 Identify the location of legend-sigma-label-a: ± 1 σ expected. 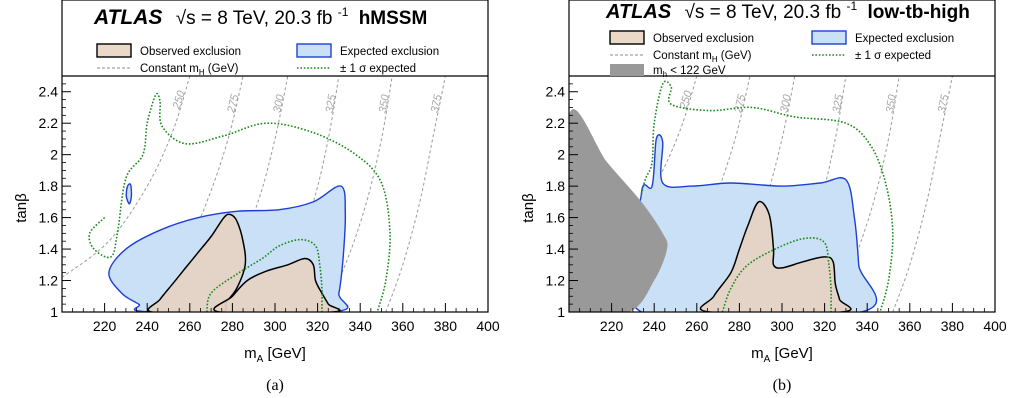
(378, 69).